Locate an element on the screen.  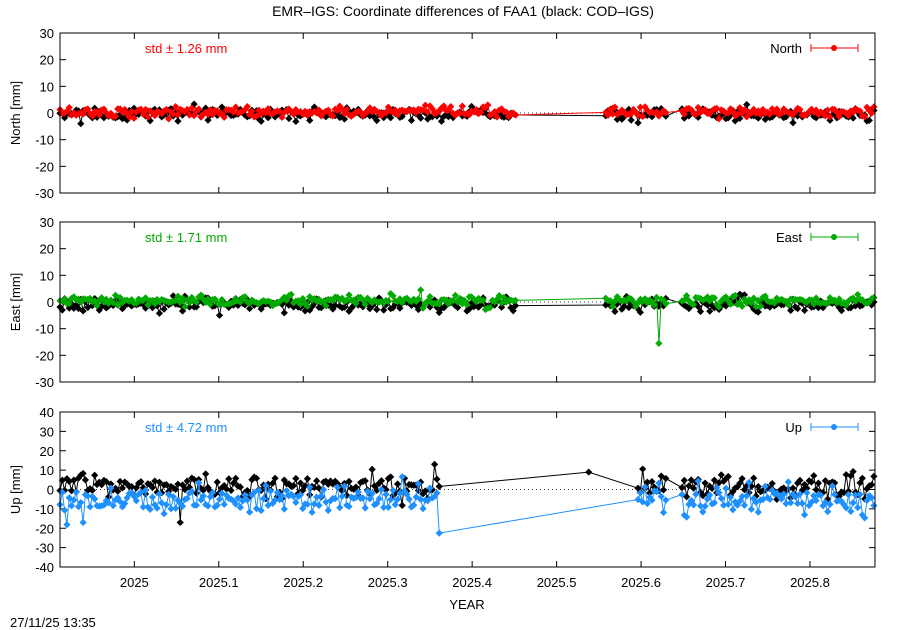
legend-marker is located at coordinates (834, 237).